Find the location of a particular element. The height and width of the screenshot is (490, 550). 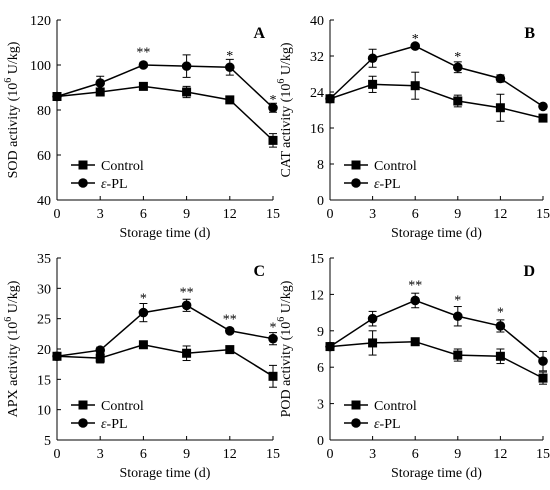

x-tick-label: 12 is located at coordinates (230, 454).